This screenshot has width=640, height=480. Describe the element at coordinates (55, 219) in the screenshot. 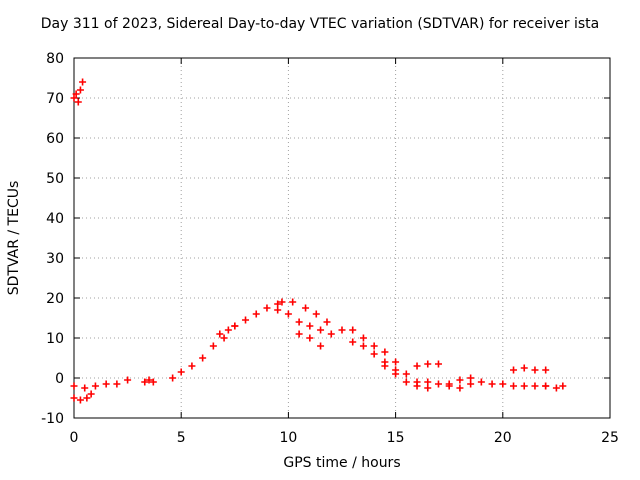

I see `y-tick-label: 40` at that location.